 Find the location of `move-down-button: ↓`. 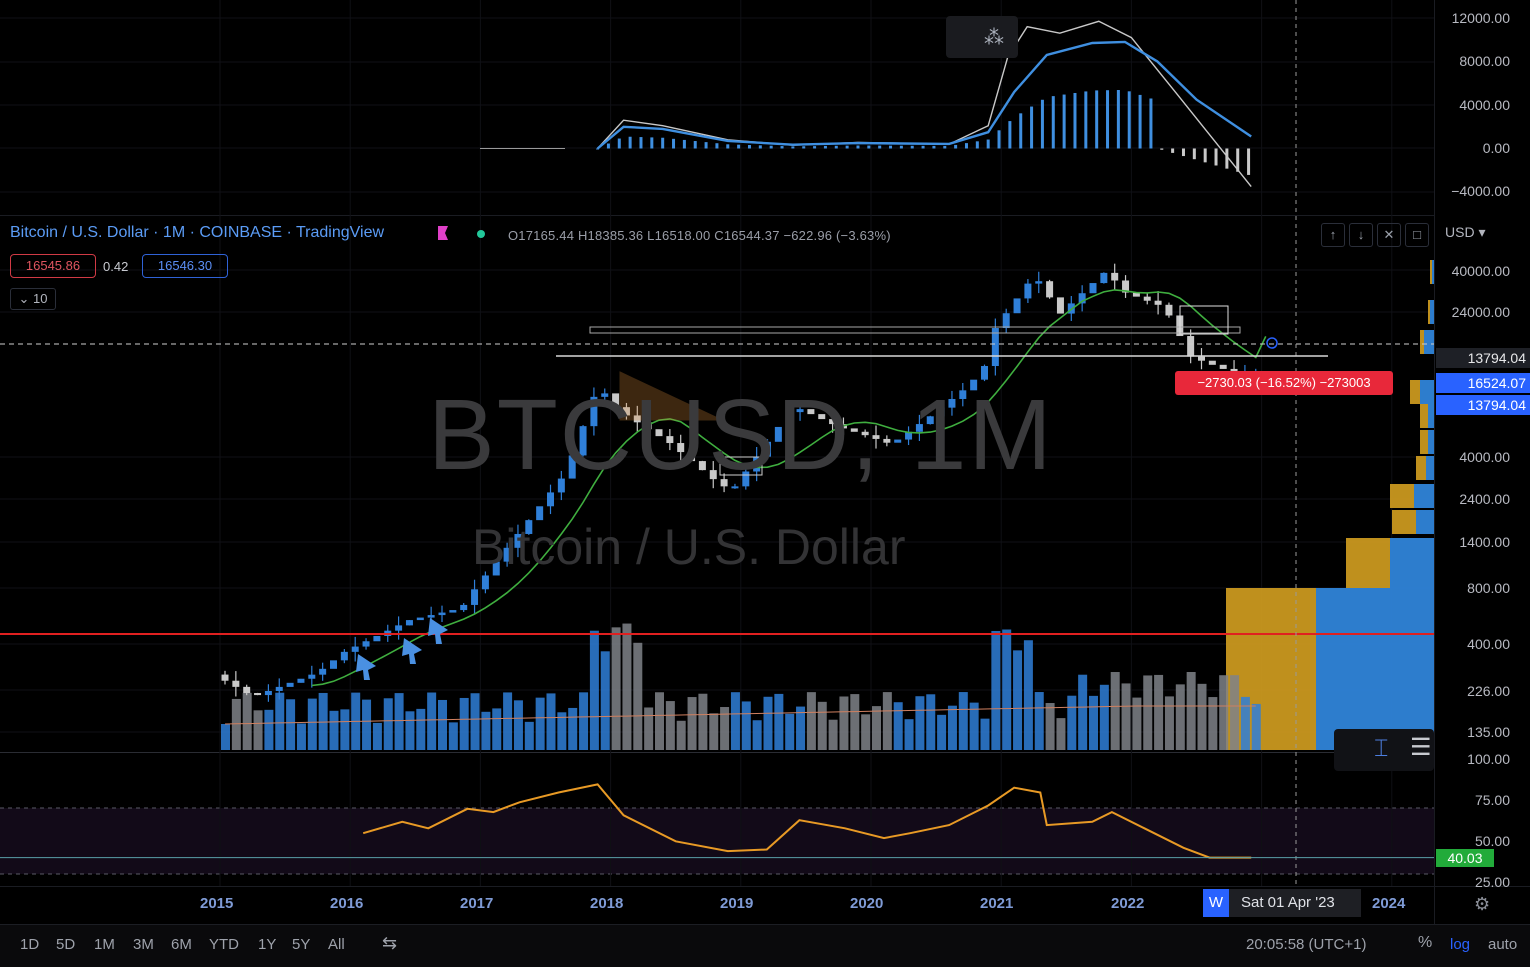

move-down-button: ↓ is located at coordinates (1361, 235).